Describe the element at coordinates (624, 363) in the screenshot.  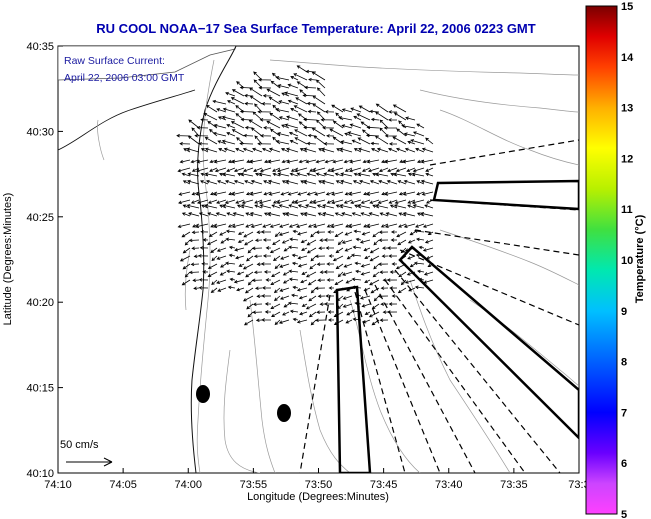
I see `colorbar-tick-label: 8` at that location.